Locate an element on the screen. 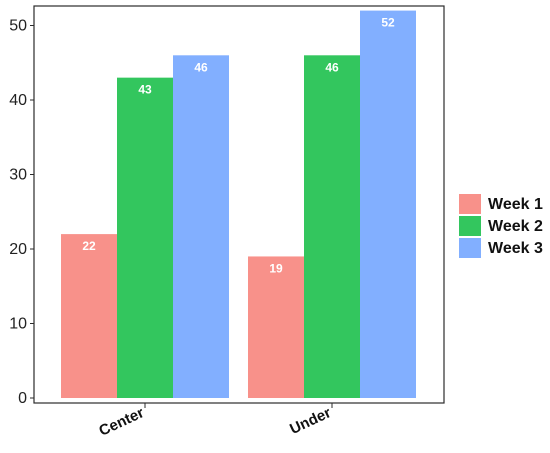 The width and height of the screenshot is (550, 453). y-tick-label: 10 is located at coordinates (18, 324).